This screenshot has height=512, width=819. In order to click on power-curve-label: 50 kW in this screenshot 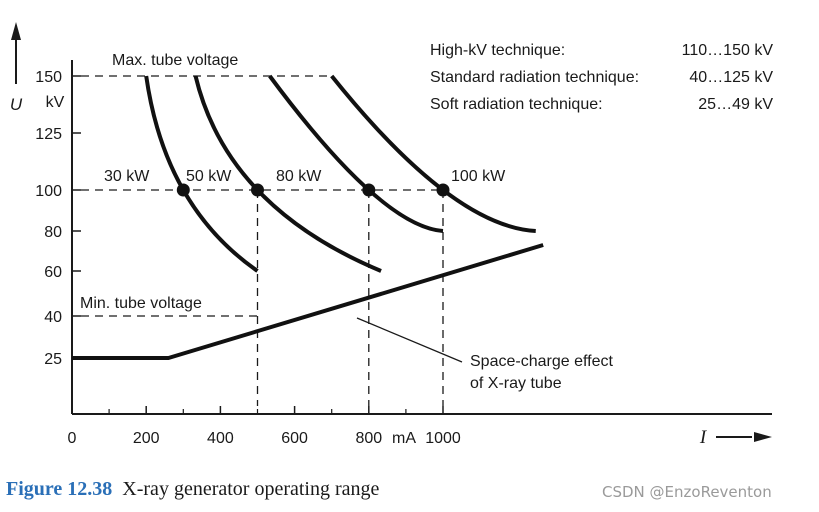, I will do `click(209, 176)`.